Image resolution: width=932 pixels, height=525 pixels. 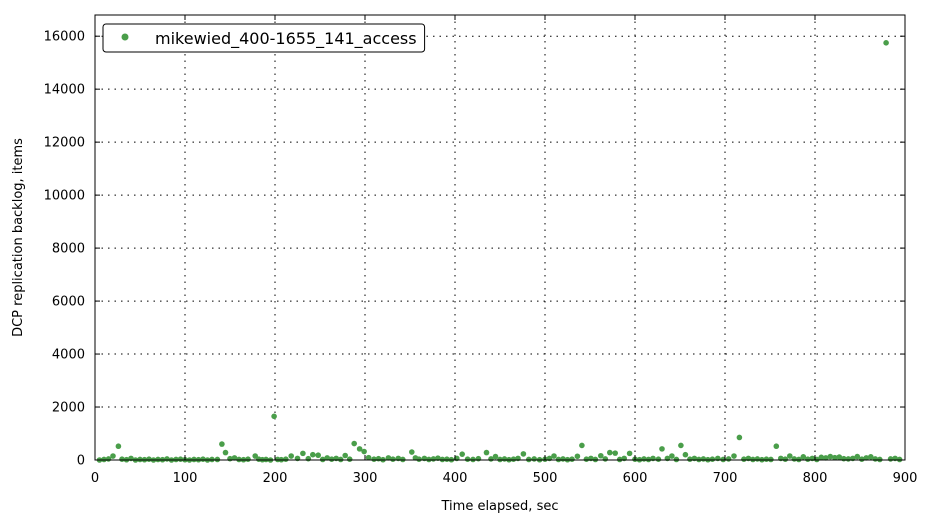 I want to click on legend-box, so click(x=264, y=38).